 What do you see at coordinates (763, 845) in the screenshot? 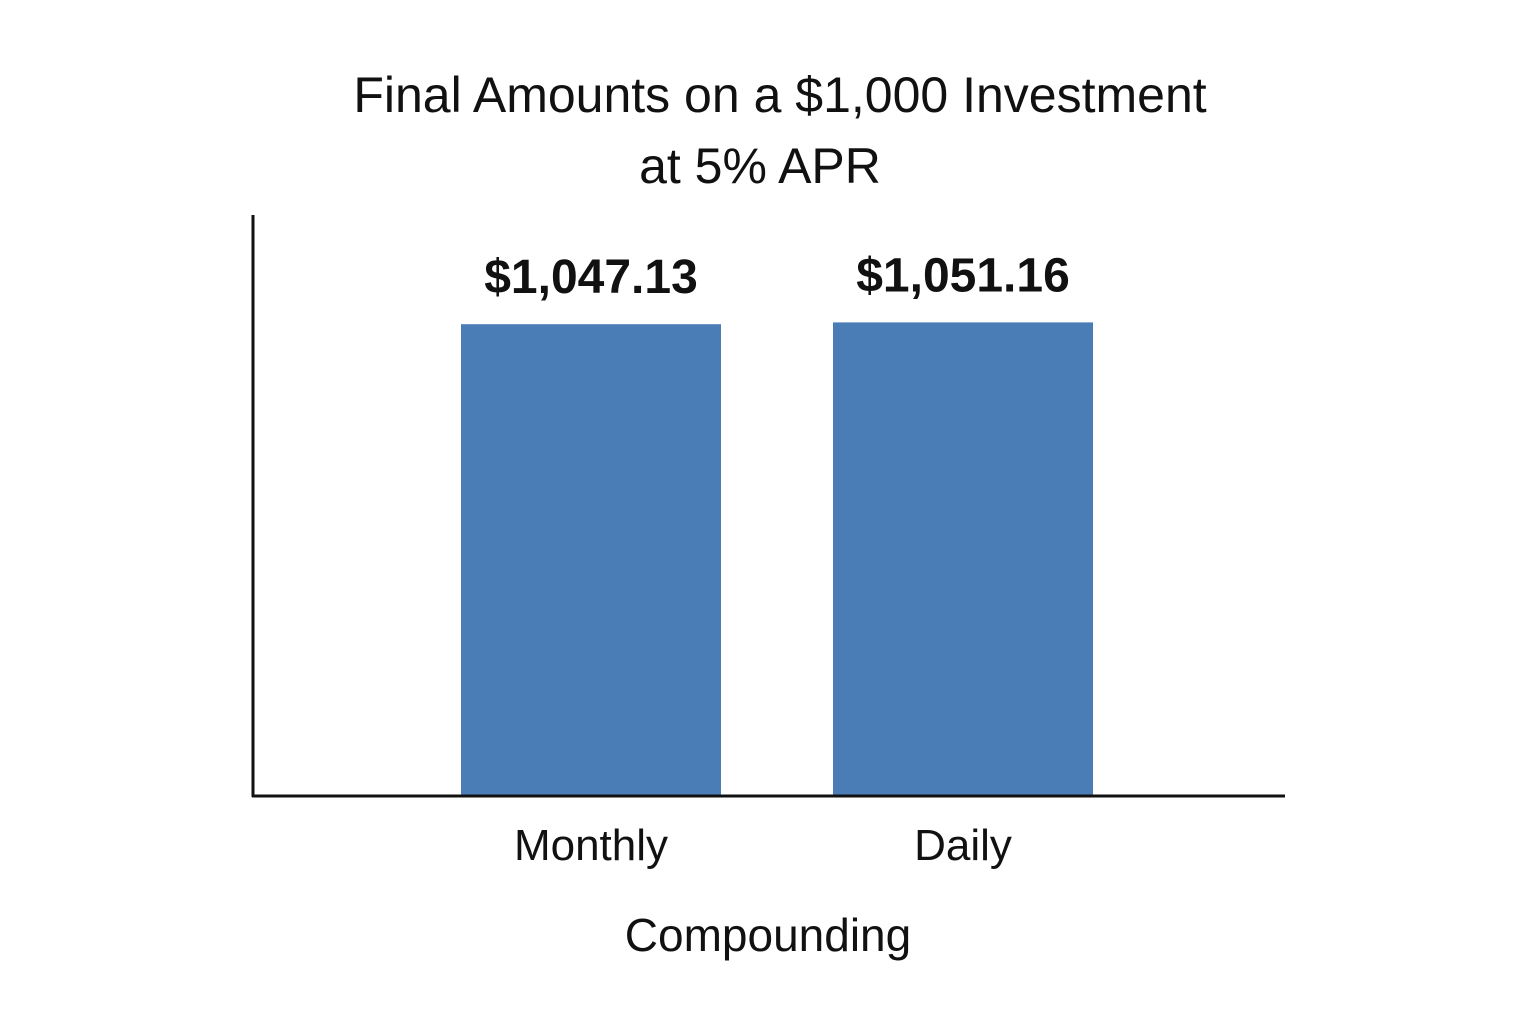
I see `x-tick-labels-group: Monthly Daily` at bounding box center [763, 845].